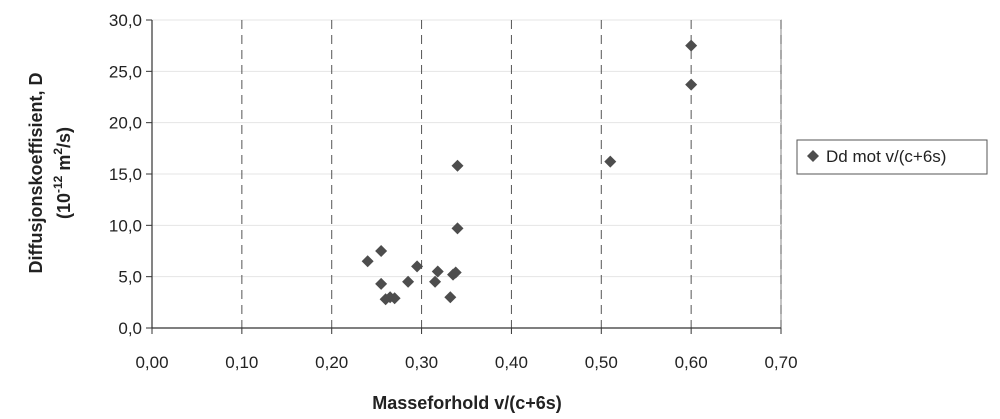 Image resolution: width=1000 pixels, height=419 pixels. I want to click on y-tick-label: 5,0, so click(130, 277).